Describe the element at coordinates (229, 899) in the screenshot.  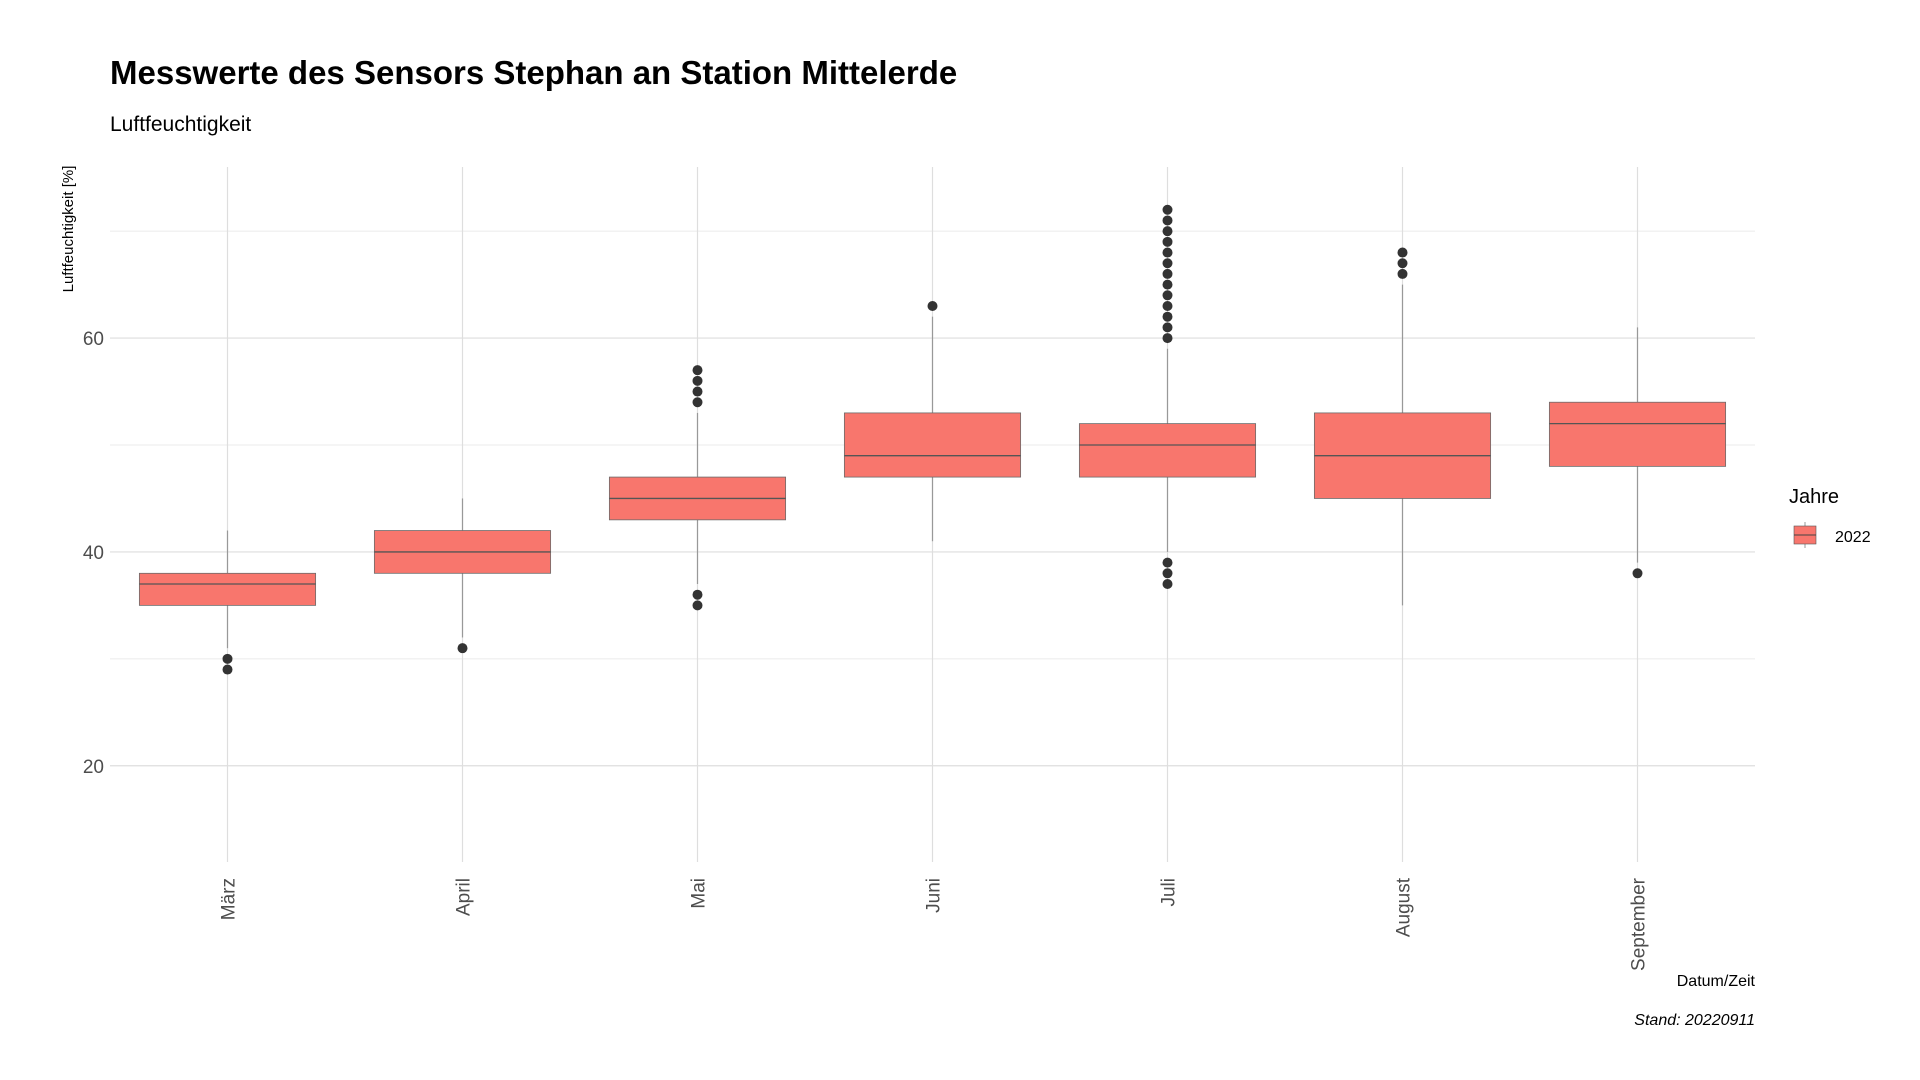
I see `x-tick-label: März` at that location.